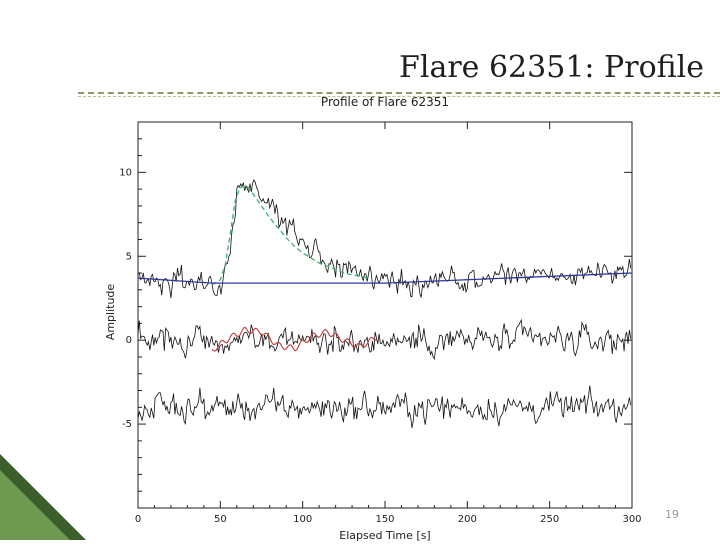 The height and width of the screenshot is (544, 720). What do you see at coordinates (129, 340) in the screenshot?
I see `y-tick-label: 0` at bounding box center [129, 340].